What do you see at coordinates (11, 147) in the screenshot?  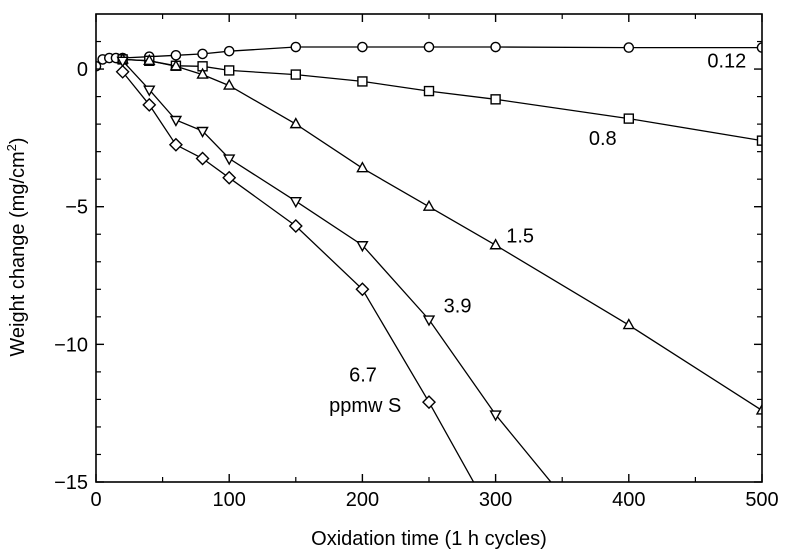 I see `y-axis-label-superscript: 2` at bounding box center [11, 147].